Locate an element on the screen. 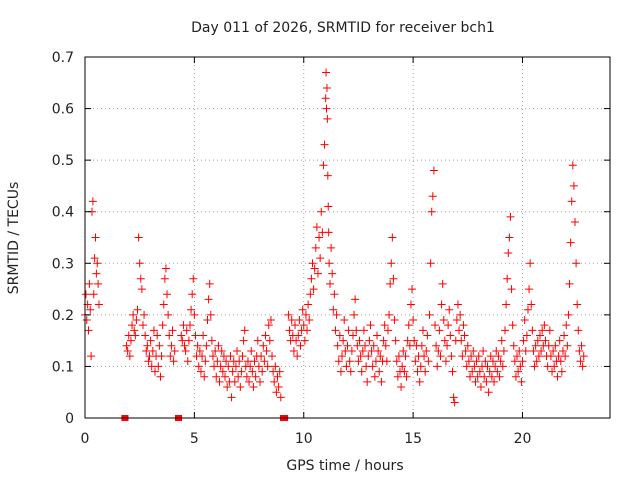  x-tick-label: 20 is located at coordinates (523, 439).